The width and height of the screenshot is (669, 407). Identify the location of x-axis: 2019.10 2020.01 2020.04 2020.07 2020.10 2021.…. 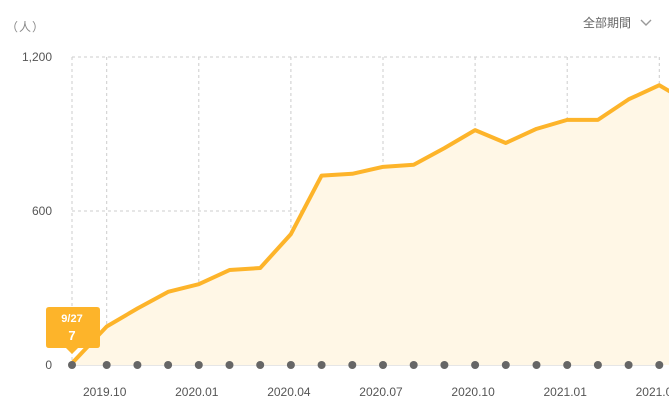
(376, 392).